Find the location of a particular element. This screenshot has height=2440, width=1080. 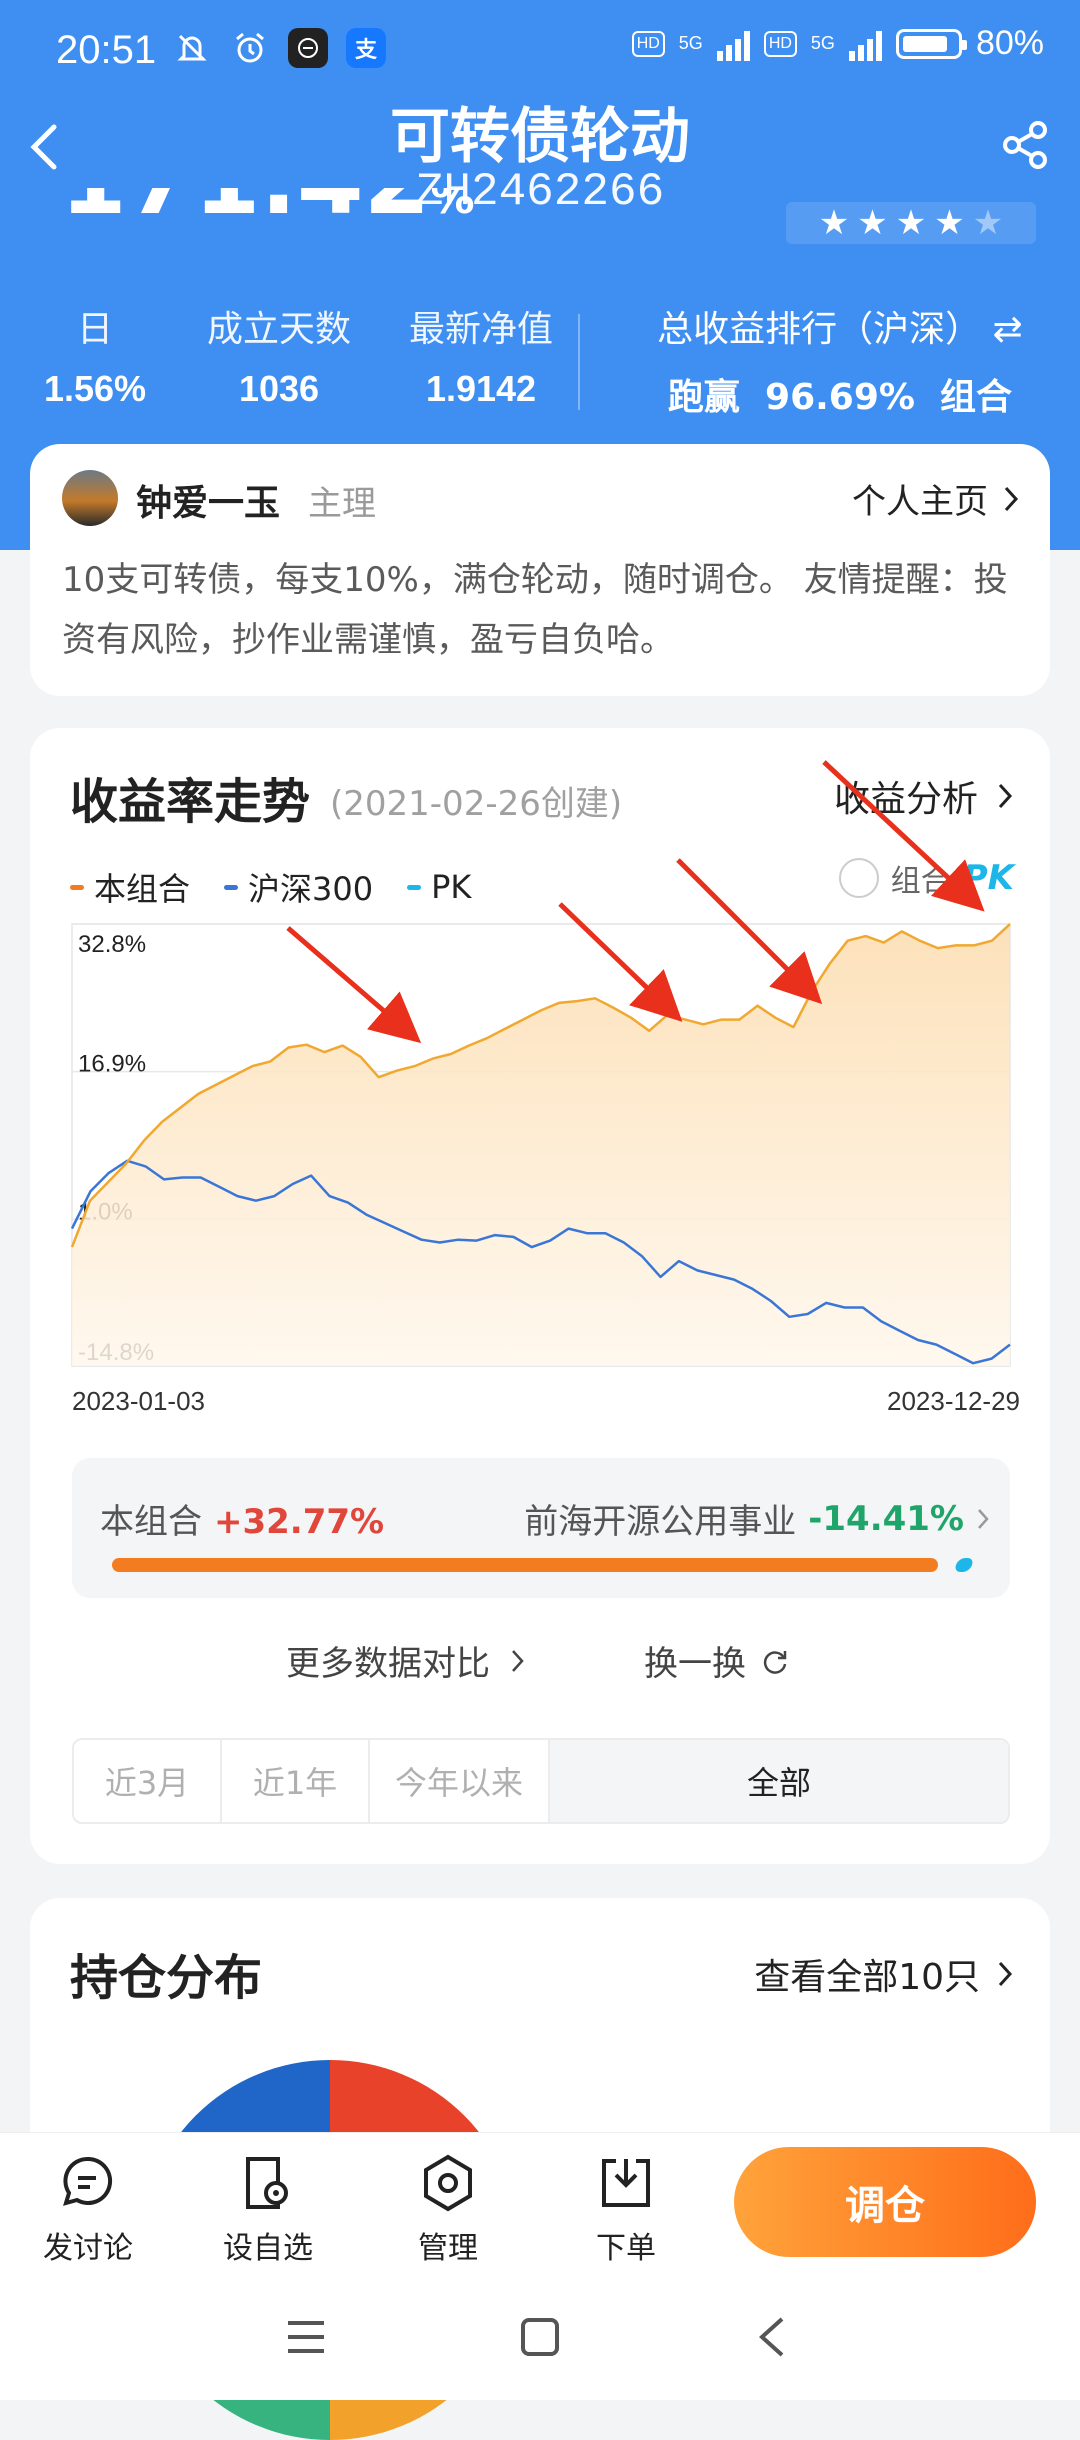

legend-label: PK is located at coordinates (451, 887).